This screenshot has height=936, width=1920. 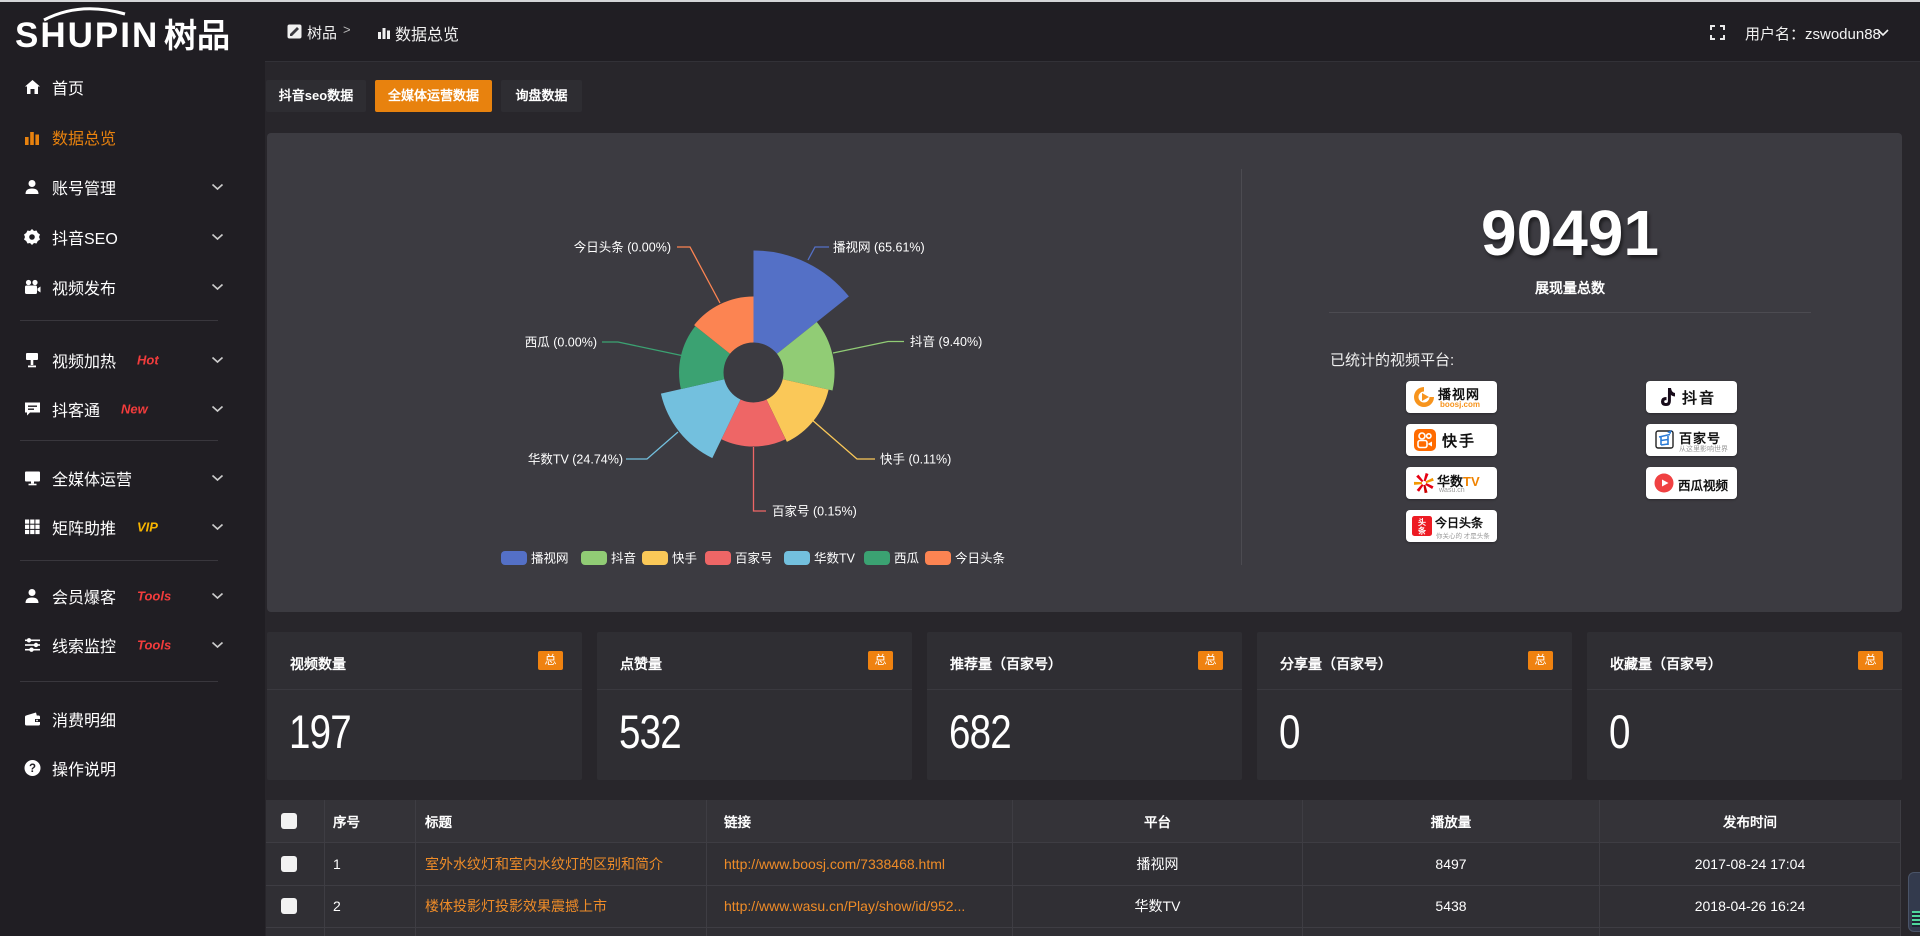 I want to click on svg-text: 百家号, so click(x=754, y=558).